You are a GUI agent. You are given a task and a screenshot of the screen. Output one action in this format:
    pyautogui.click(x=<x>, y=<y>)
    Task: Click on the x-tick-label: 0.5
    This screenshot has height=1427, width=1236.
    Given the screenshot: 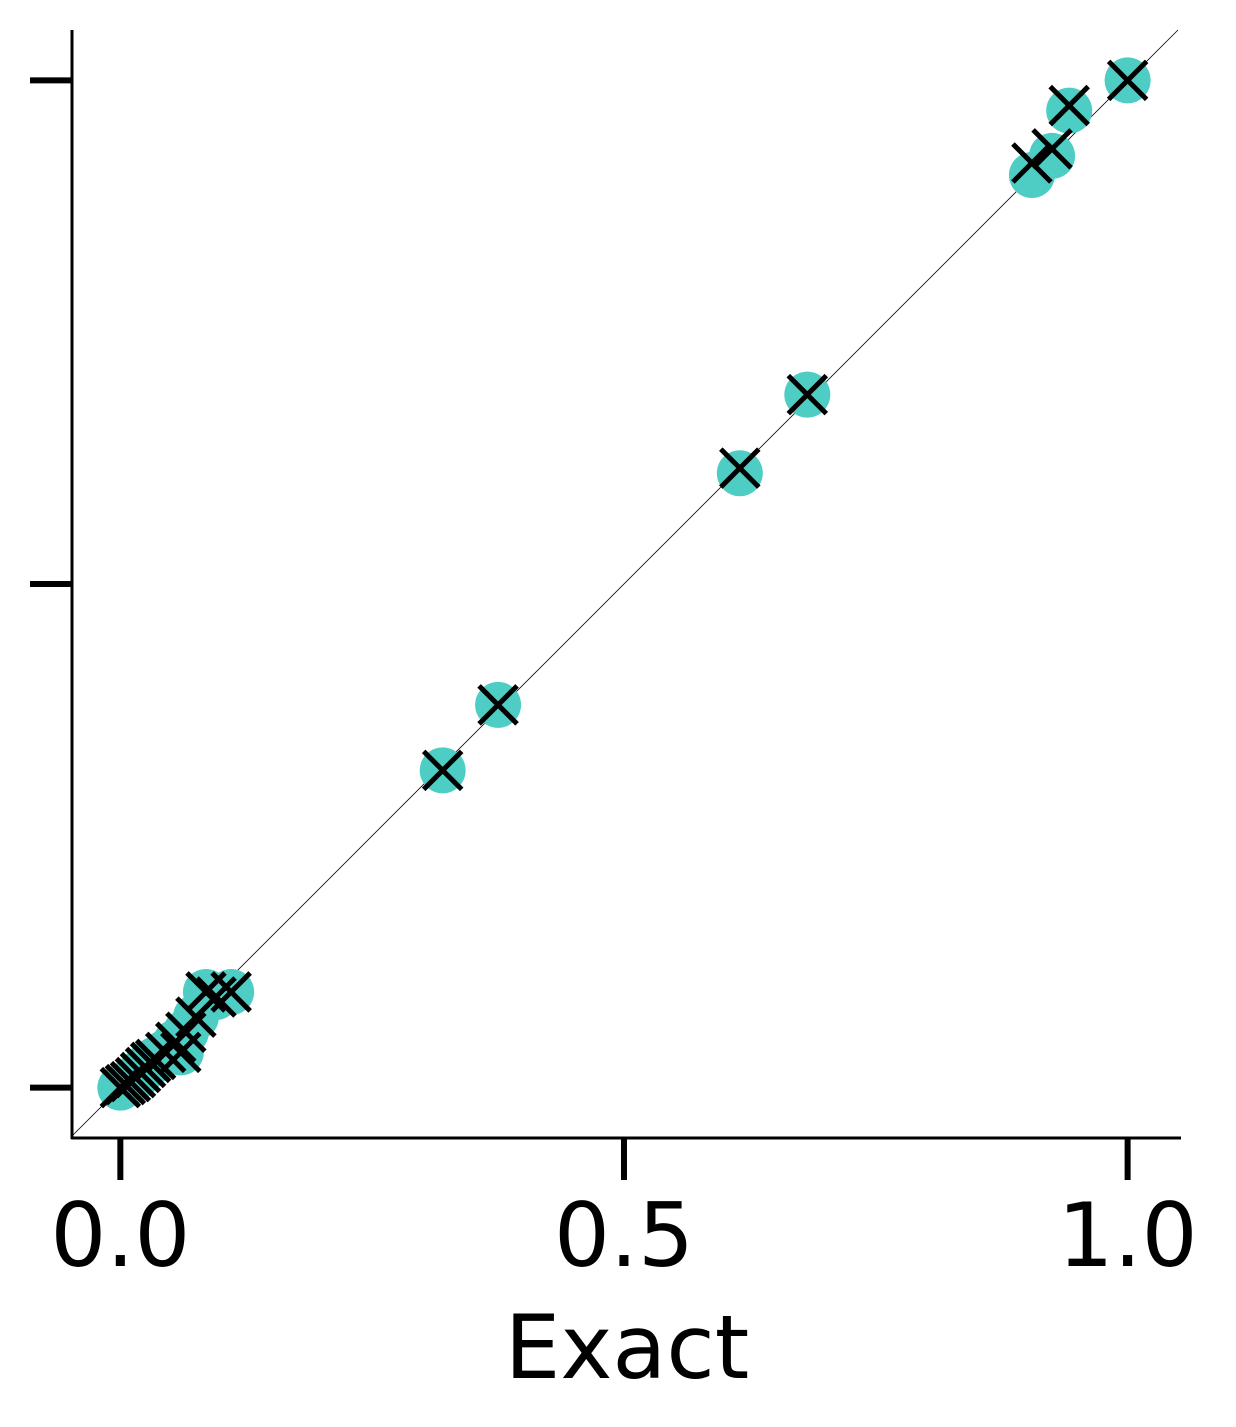 What is the action you would take?
    pyautogui.click(x=624, y=1235)
    